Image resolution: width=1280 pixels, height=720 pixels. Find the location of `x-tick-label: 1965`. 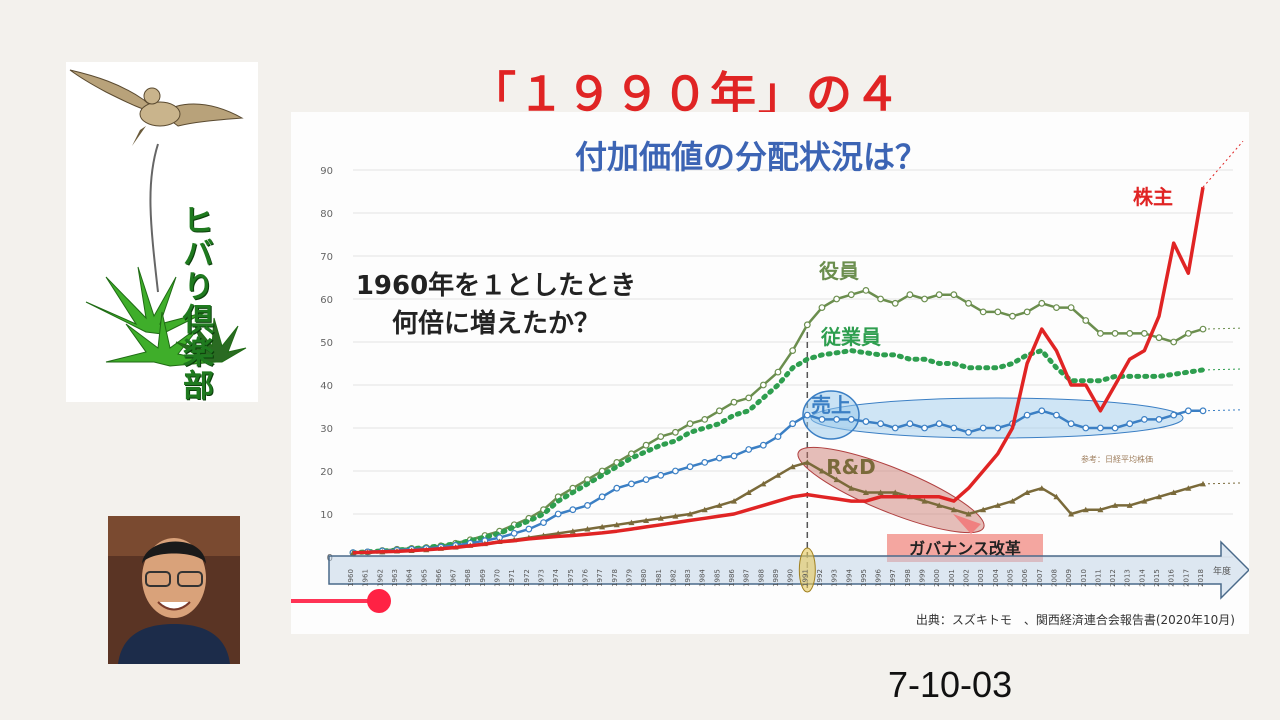

x-tick-label: 1965 is located at coordinates (424, 578).